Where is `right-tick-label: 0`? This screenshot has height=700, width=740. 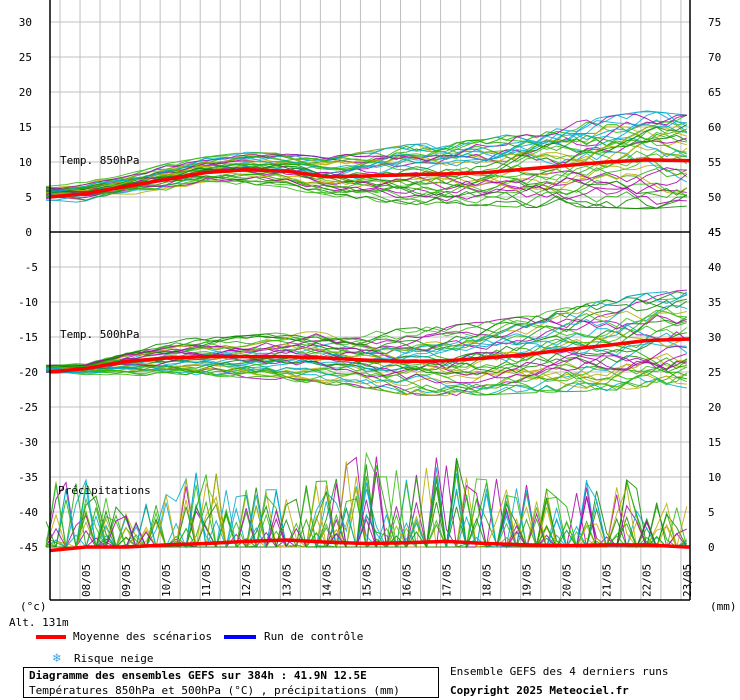
right-tick-label: 0 is located at coordinates (711, 547).